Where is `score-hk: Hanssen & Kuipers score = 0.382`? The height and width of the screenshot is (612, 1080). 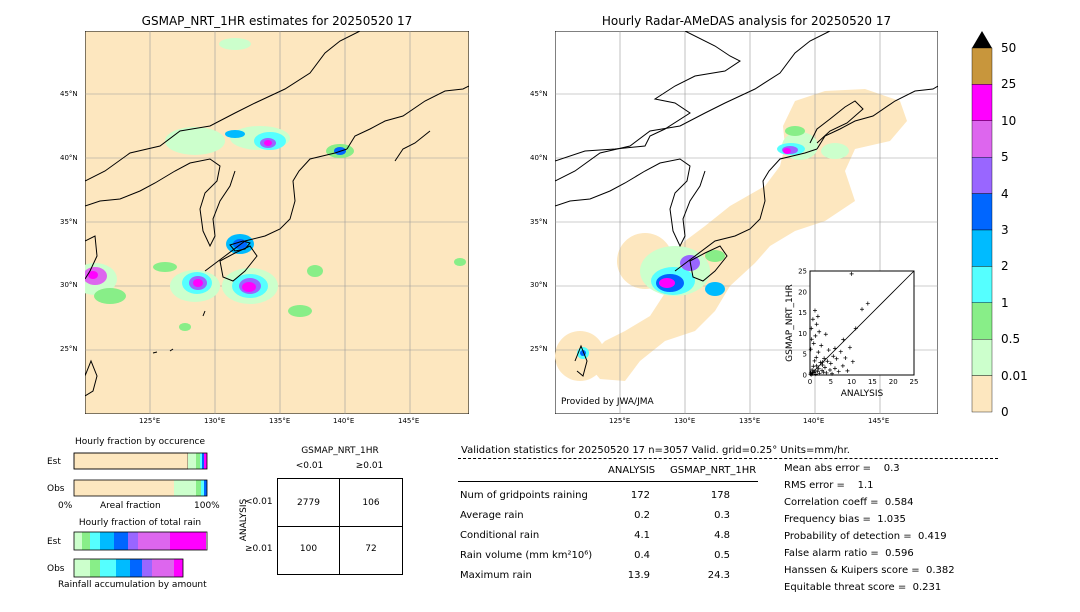 score-hk: Hanssen & Kuipers score = 0.382 is located at coordinates (869, 570).